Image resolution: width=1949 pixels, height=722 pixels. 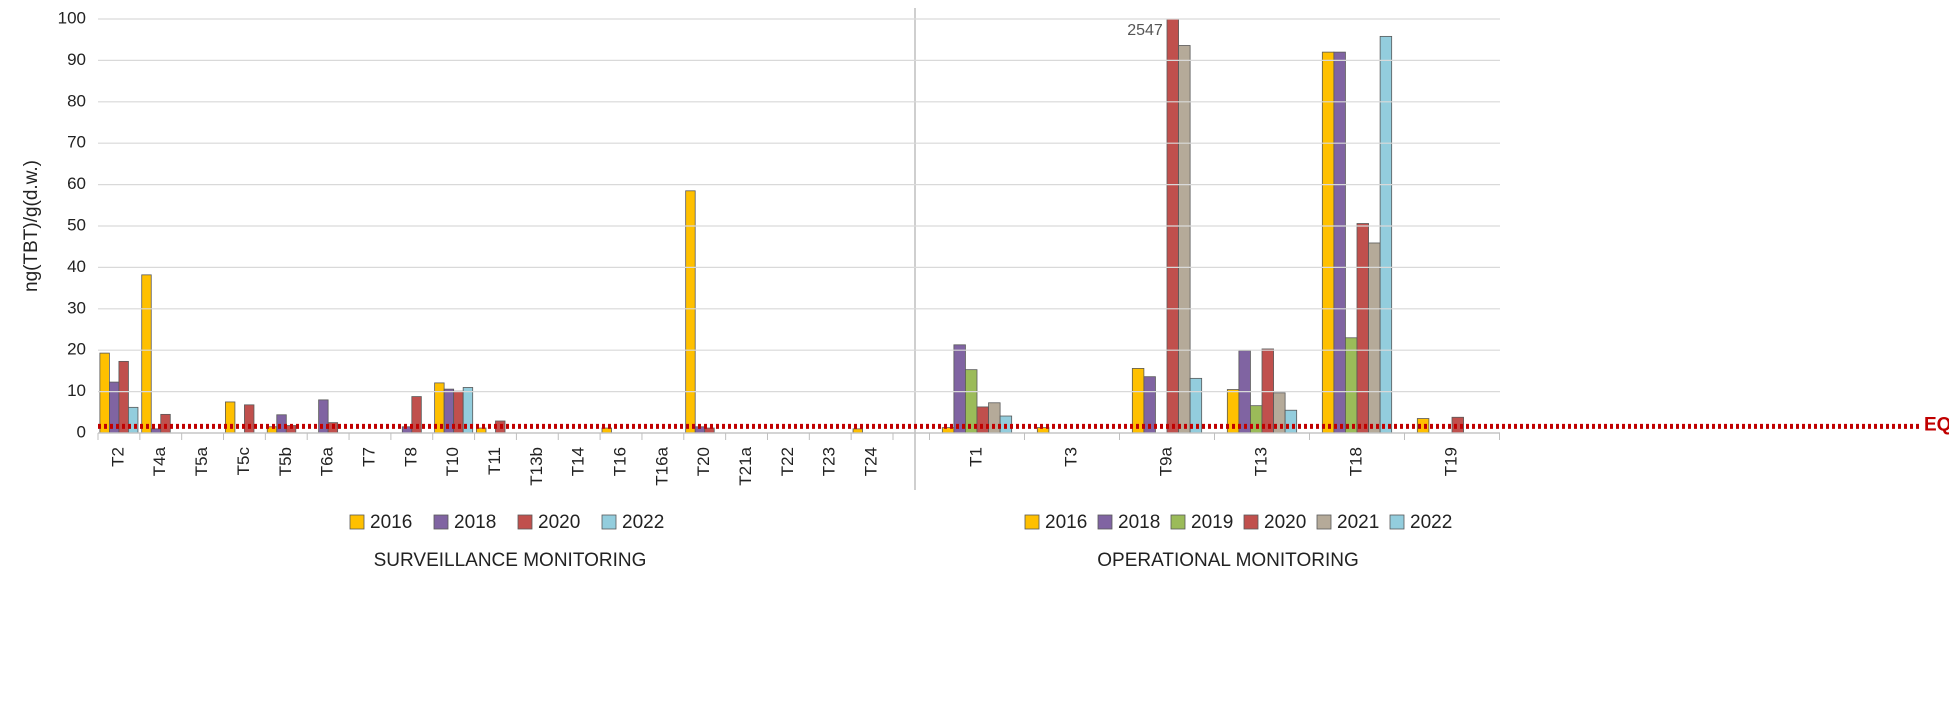 What do you see at coordinates (72, 17) in the screenshot?
I see `y-tick-label: 100` at bounding box center [72, 17].